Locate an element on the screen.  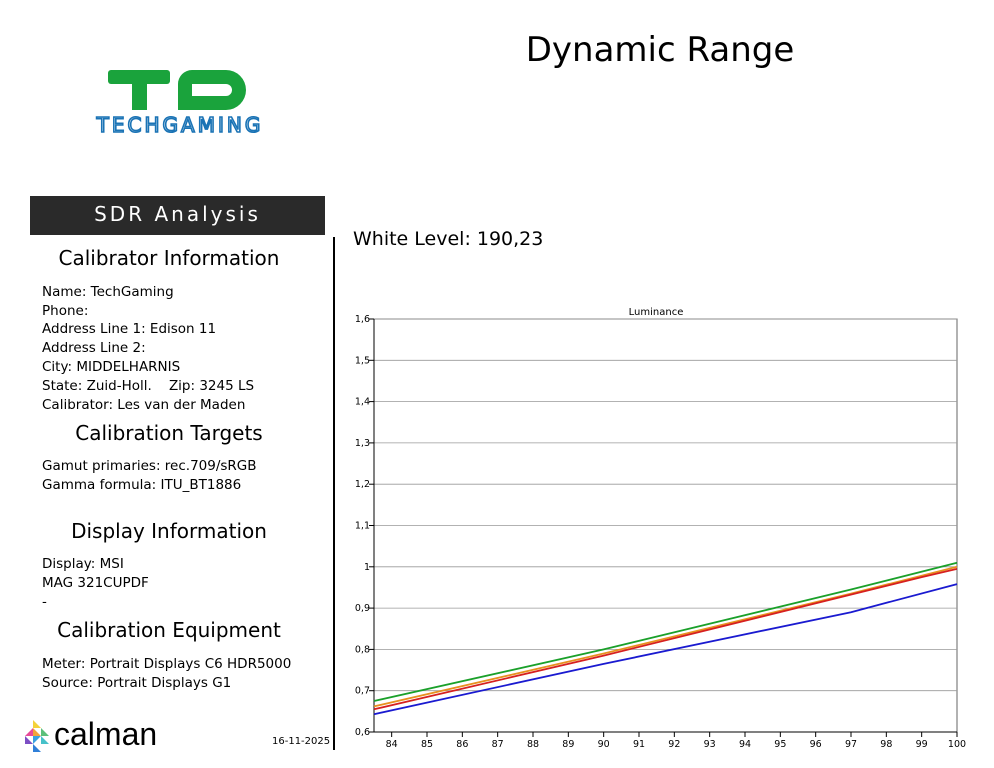
x-tick-label: 85 is located at coordinates (427, 744).